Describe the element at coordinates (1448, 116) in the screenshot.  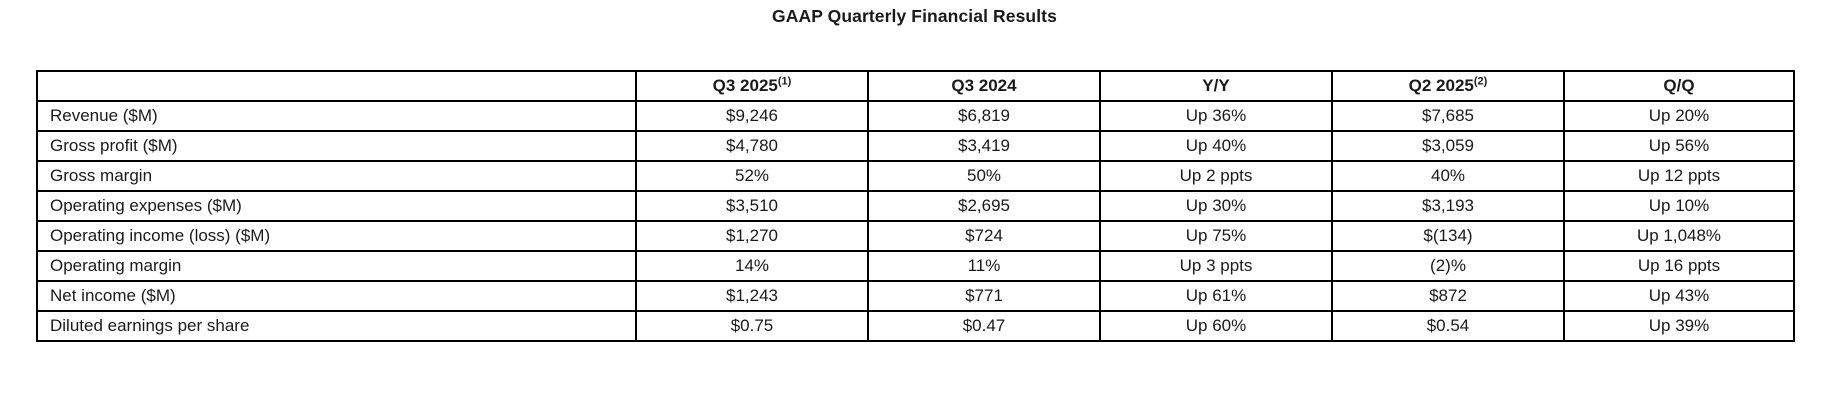
I see `cell-value: $7,685` at that location.